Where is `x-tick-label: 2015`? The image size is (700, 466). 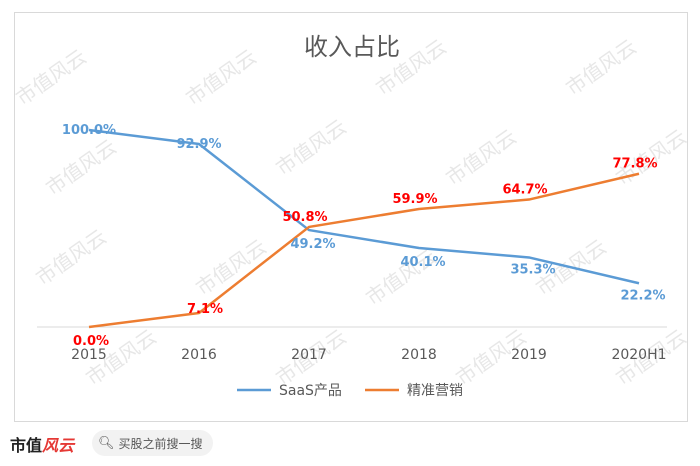
x-tick-label: 2015 is located at coordinates (89, 355).